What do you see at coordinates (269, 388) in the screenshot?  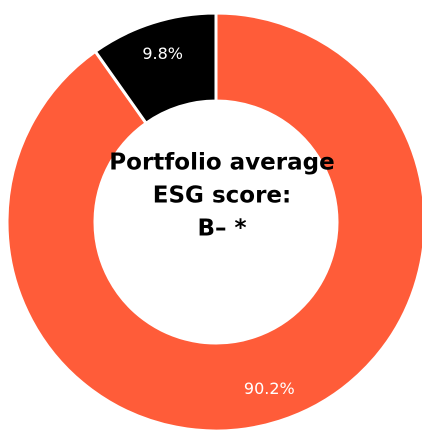 I see `value-label: 90.2%` at bounding box center [269, 388].